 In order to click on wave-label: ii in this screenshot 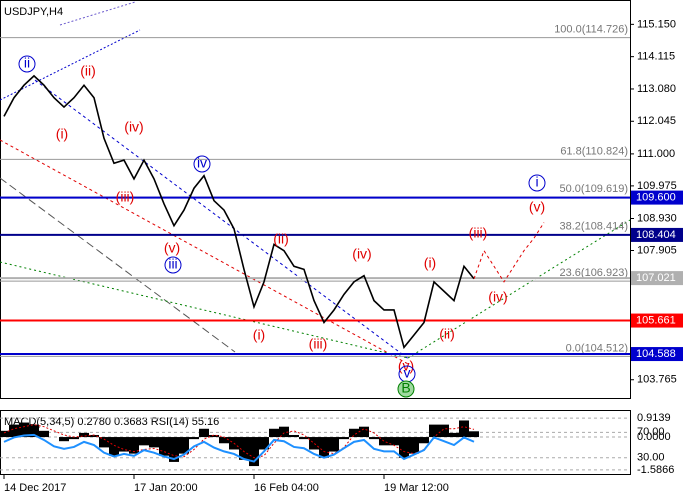, I will do `click(27, 63)`.